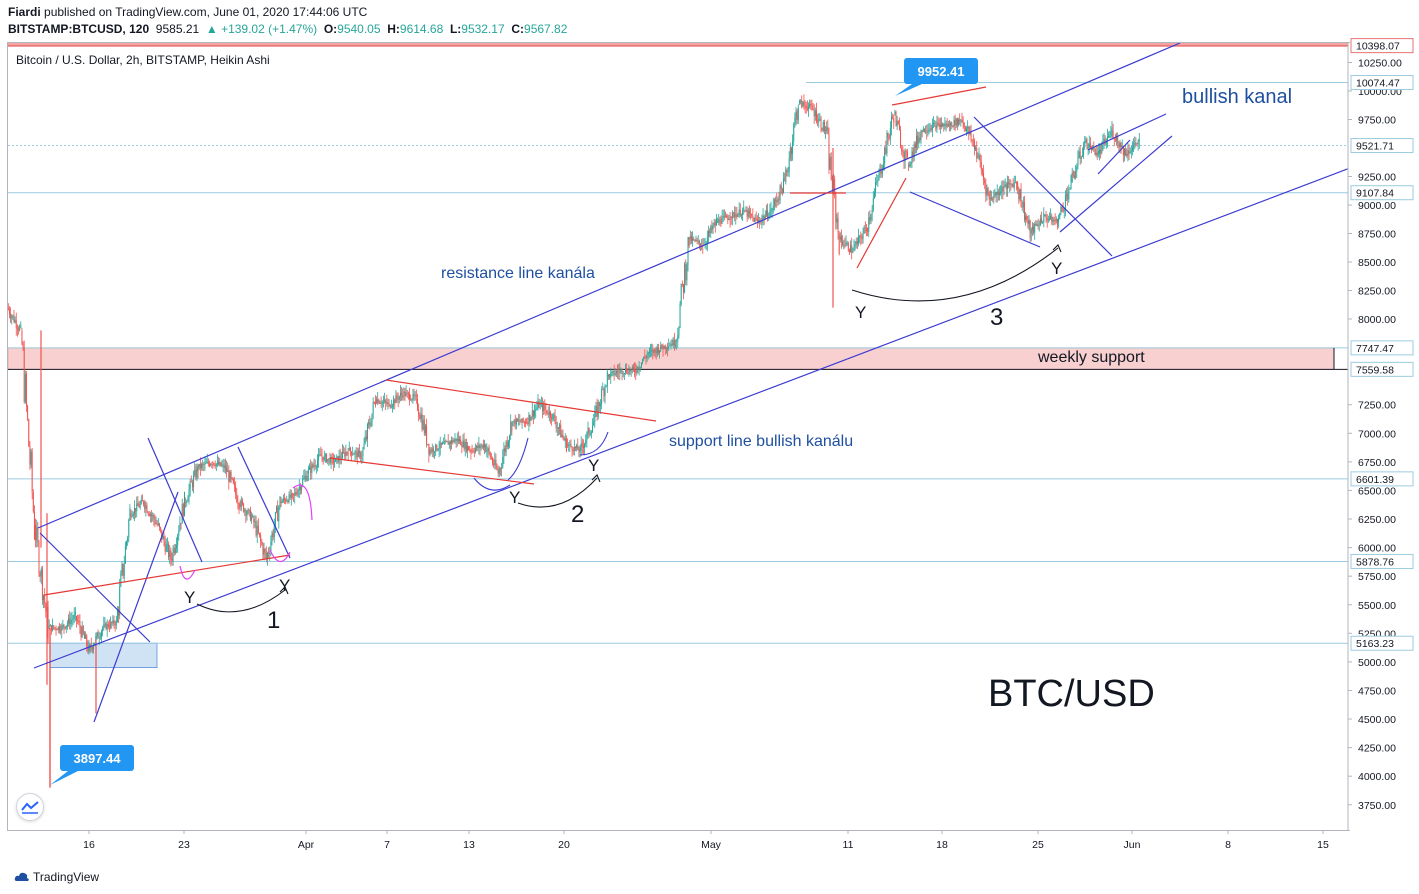 The image size is (1419, 894). Describe the element at coordinates (860, 312) in the screenshot. I see `annotation-letter: Y` at that location.